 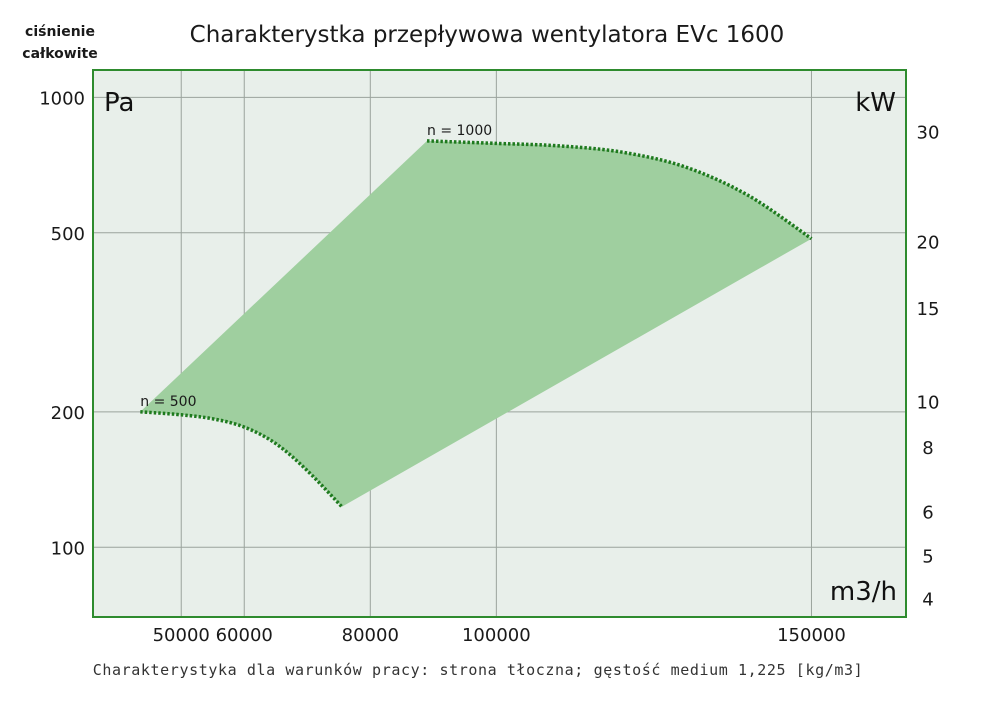 I want to click on y-tick-left-1: 200, so click(x=68, y=413).